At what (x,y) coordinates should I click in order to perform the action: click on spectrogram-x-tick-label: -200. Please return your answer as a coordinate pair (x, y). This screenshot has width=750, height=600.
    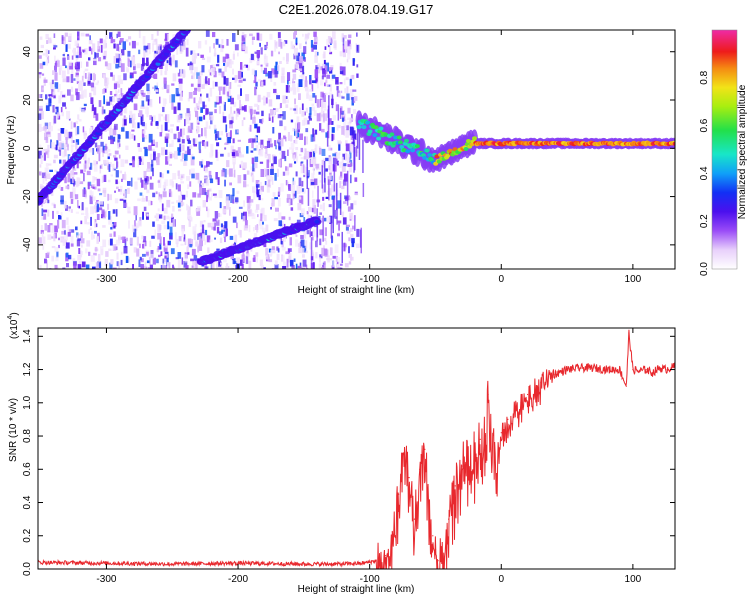
    Looking at the image, I should click on (238, 279).